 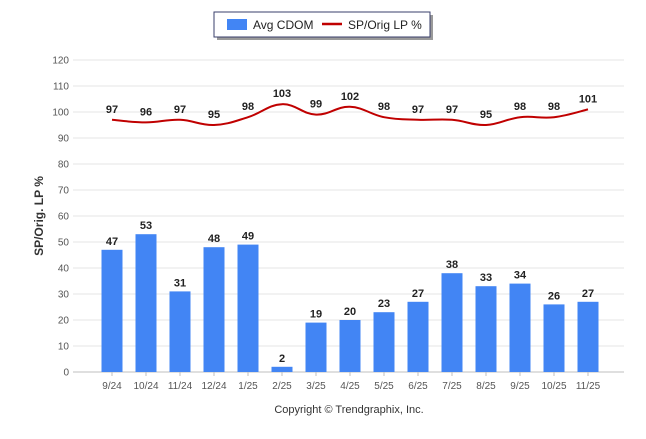 What do you see at coordinates (316, 105) in the screenshot?
I see `line-value-label: 99` at bounding box center [316, 105].